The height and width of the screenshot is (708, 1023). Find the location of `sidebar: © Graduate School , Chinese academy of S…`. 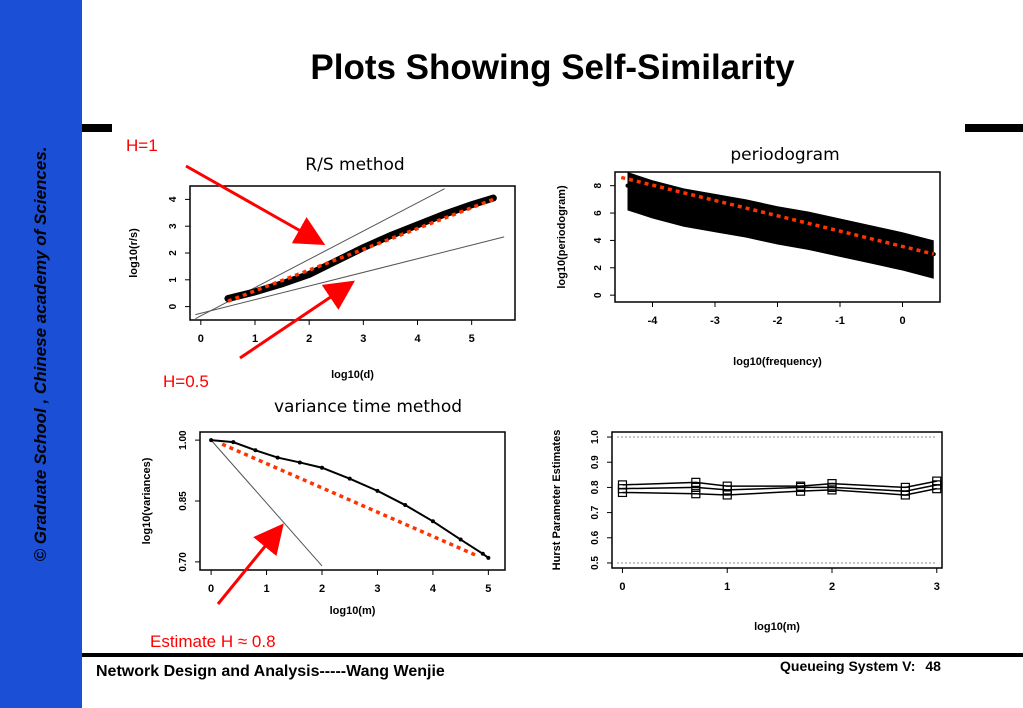

sidebar: © Graduate School , Chinese academy of S… is located at coordinates (41, 354).